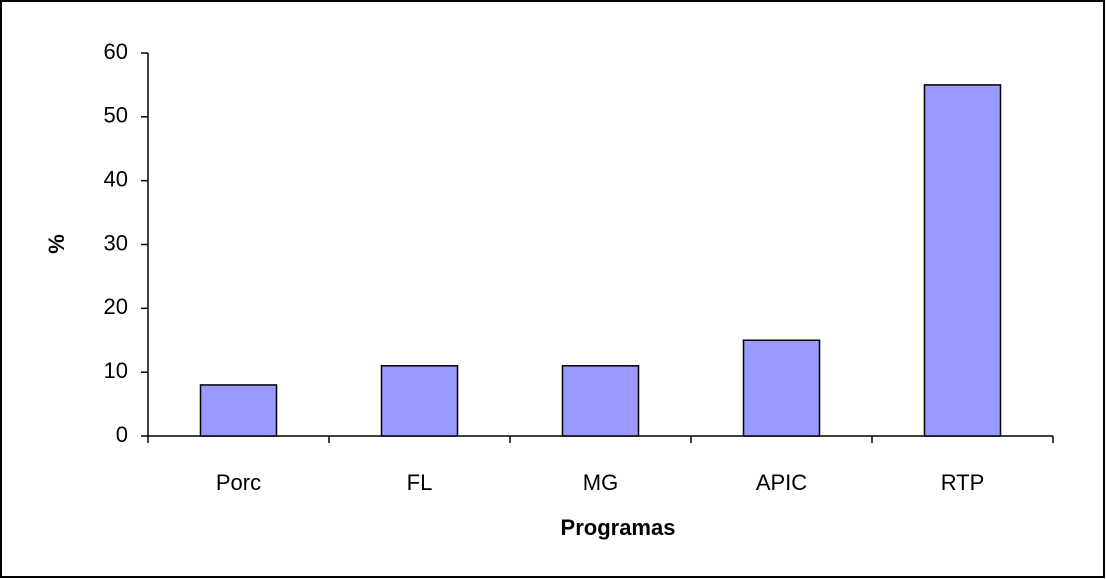 This screenshot has width=1106, height=579. What do you see at coordinates (122, 434) in the screenshot?
I see `y-tick-label: 0` at bounding box center [122, 434].